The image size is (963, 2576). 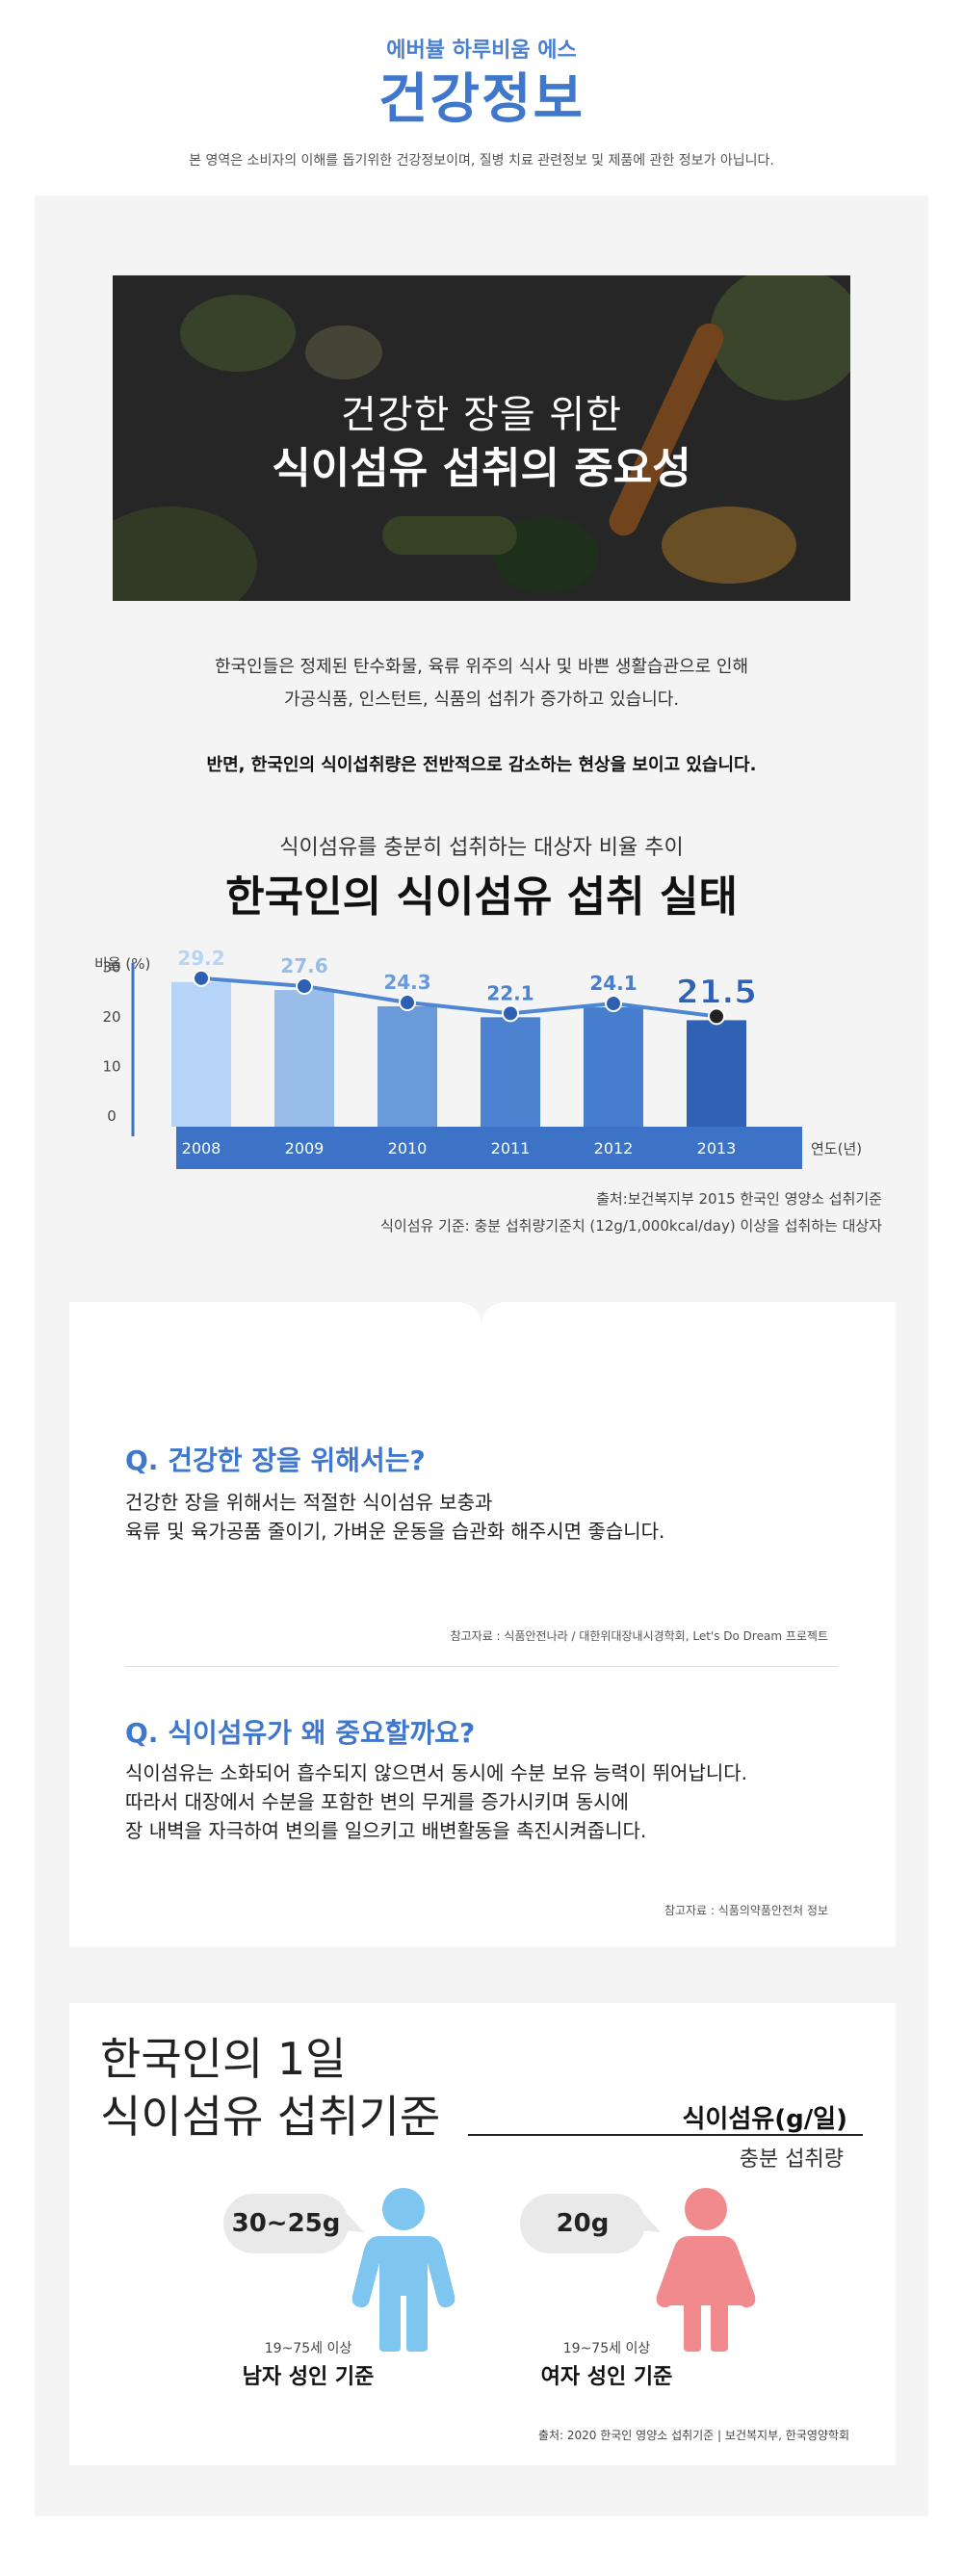 What do you see at coordinates (764, 2119) in the screenshot?
I see `standard-unit: 식이섬유(g/일)` at bounding box center [764, 2119].